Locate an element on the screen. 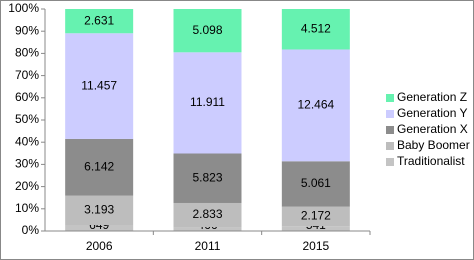 The height and width of the screenshot is (260, 474). data-label: 2.631 is located at coordinates (99, 20).